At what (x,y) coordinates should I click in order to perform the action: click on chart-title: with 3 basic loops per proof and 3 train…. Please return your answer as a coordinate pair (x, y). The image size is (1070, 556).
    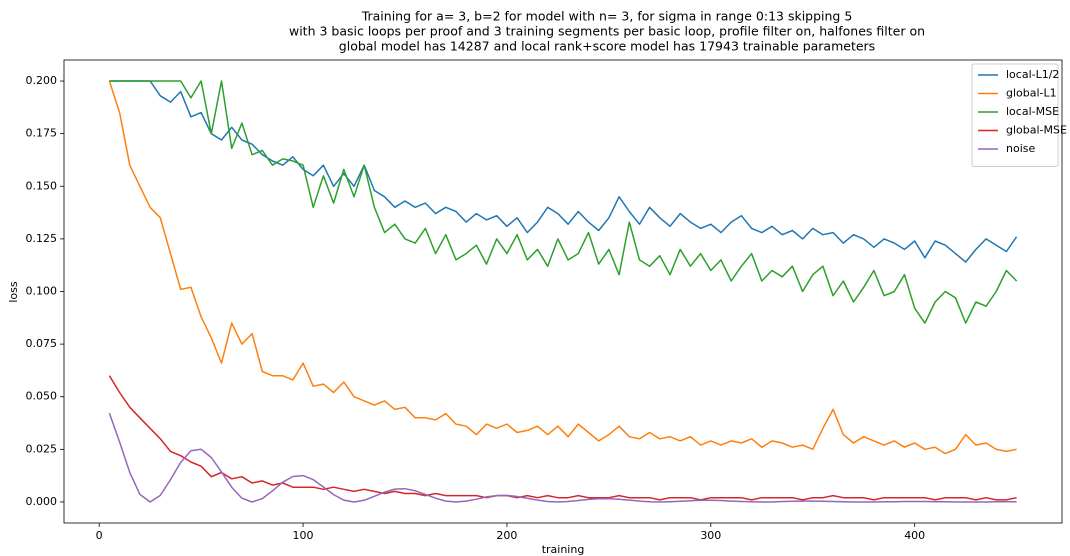
    Looking at the image, I should click on (607, 31).